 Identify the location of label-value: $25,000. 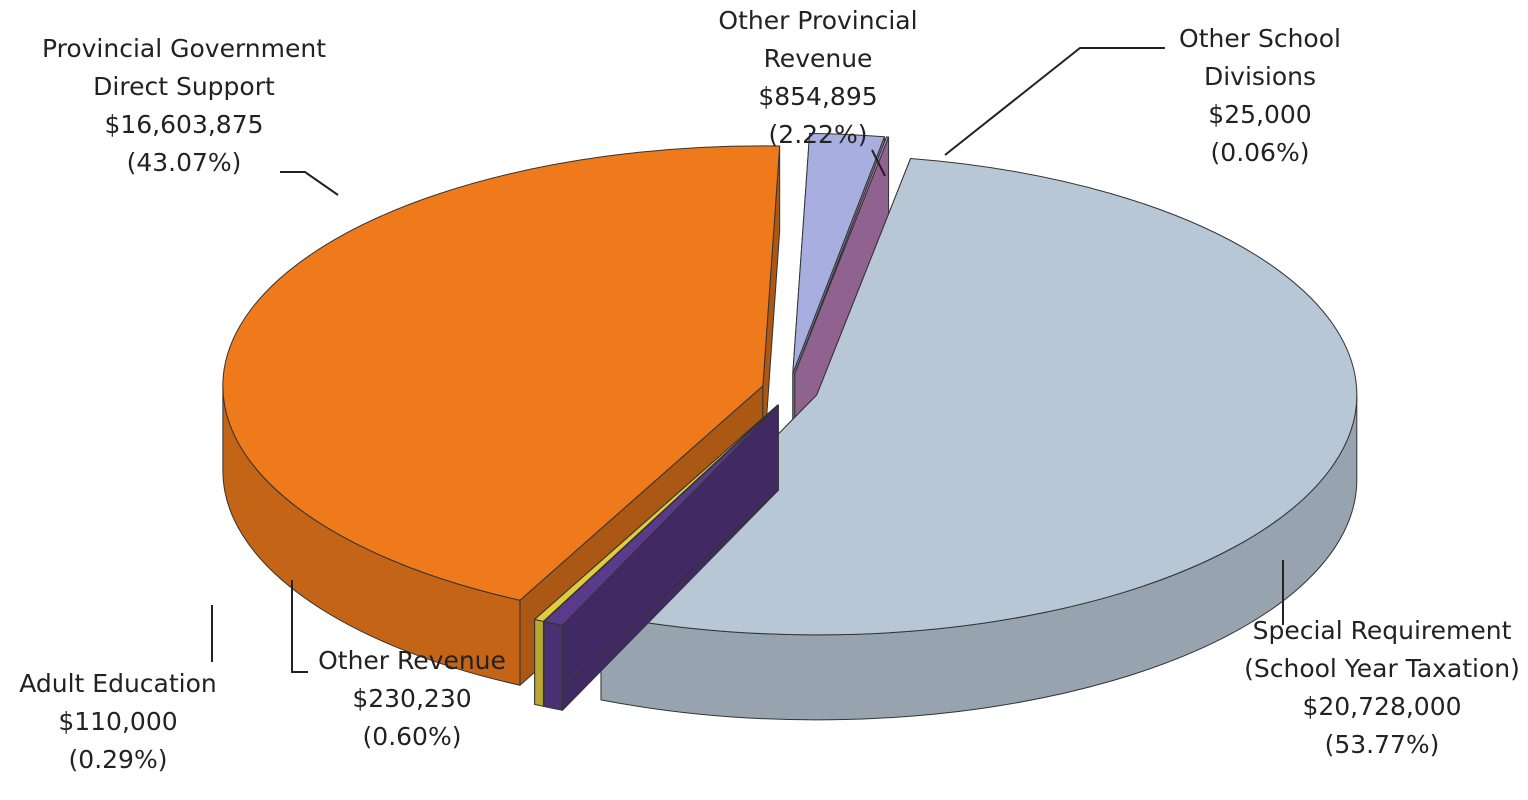
(1260, 114).